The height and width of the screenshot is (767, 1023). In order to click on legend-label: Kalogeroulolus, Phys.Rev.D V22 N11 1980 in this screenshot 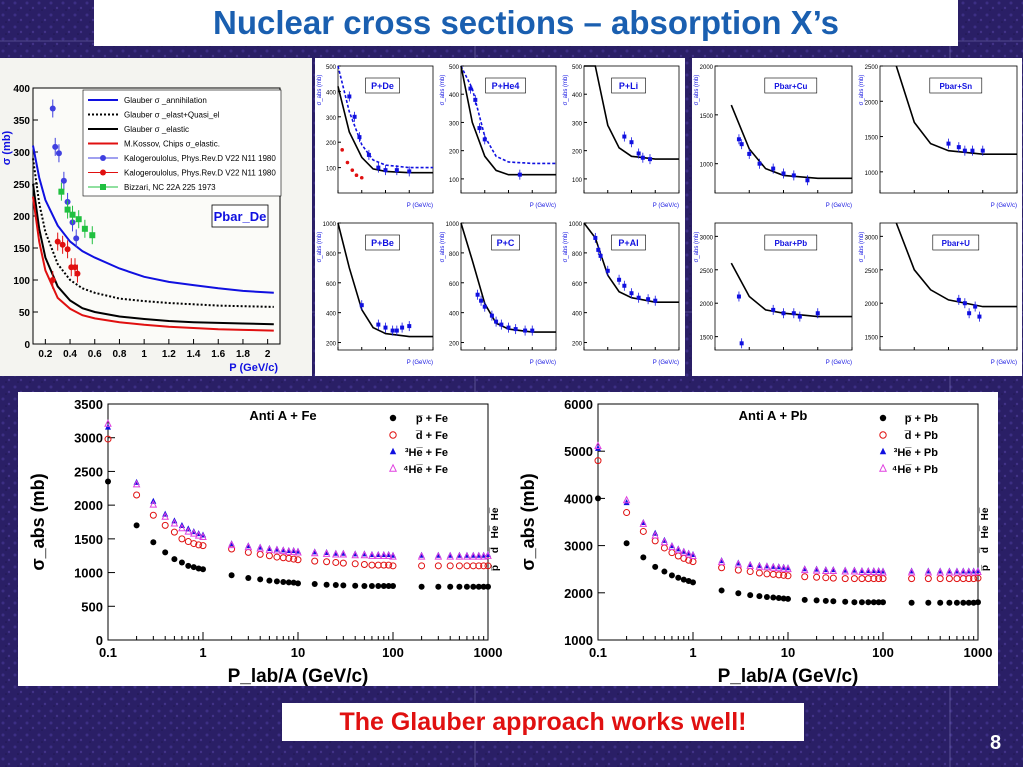, I will do `click(200, 173)`.